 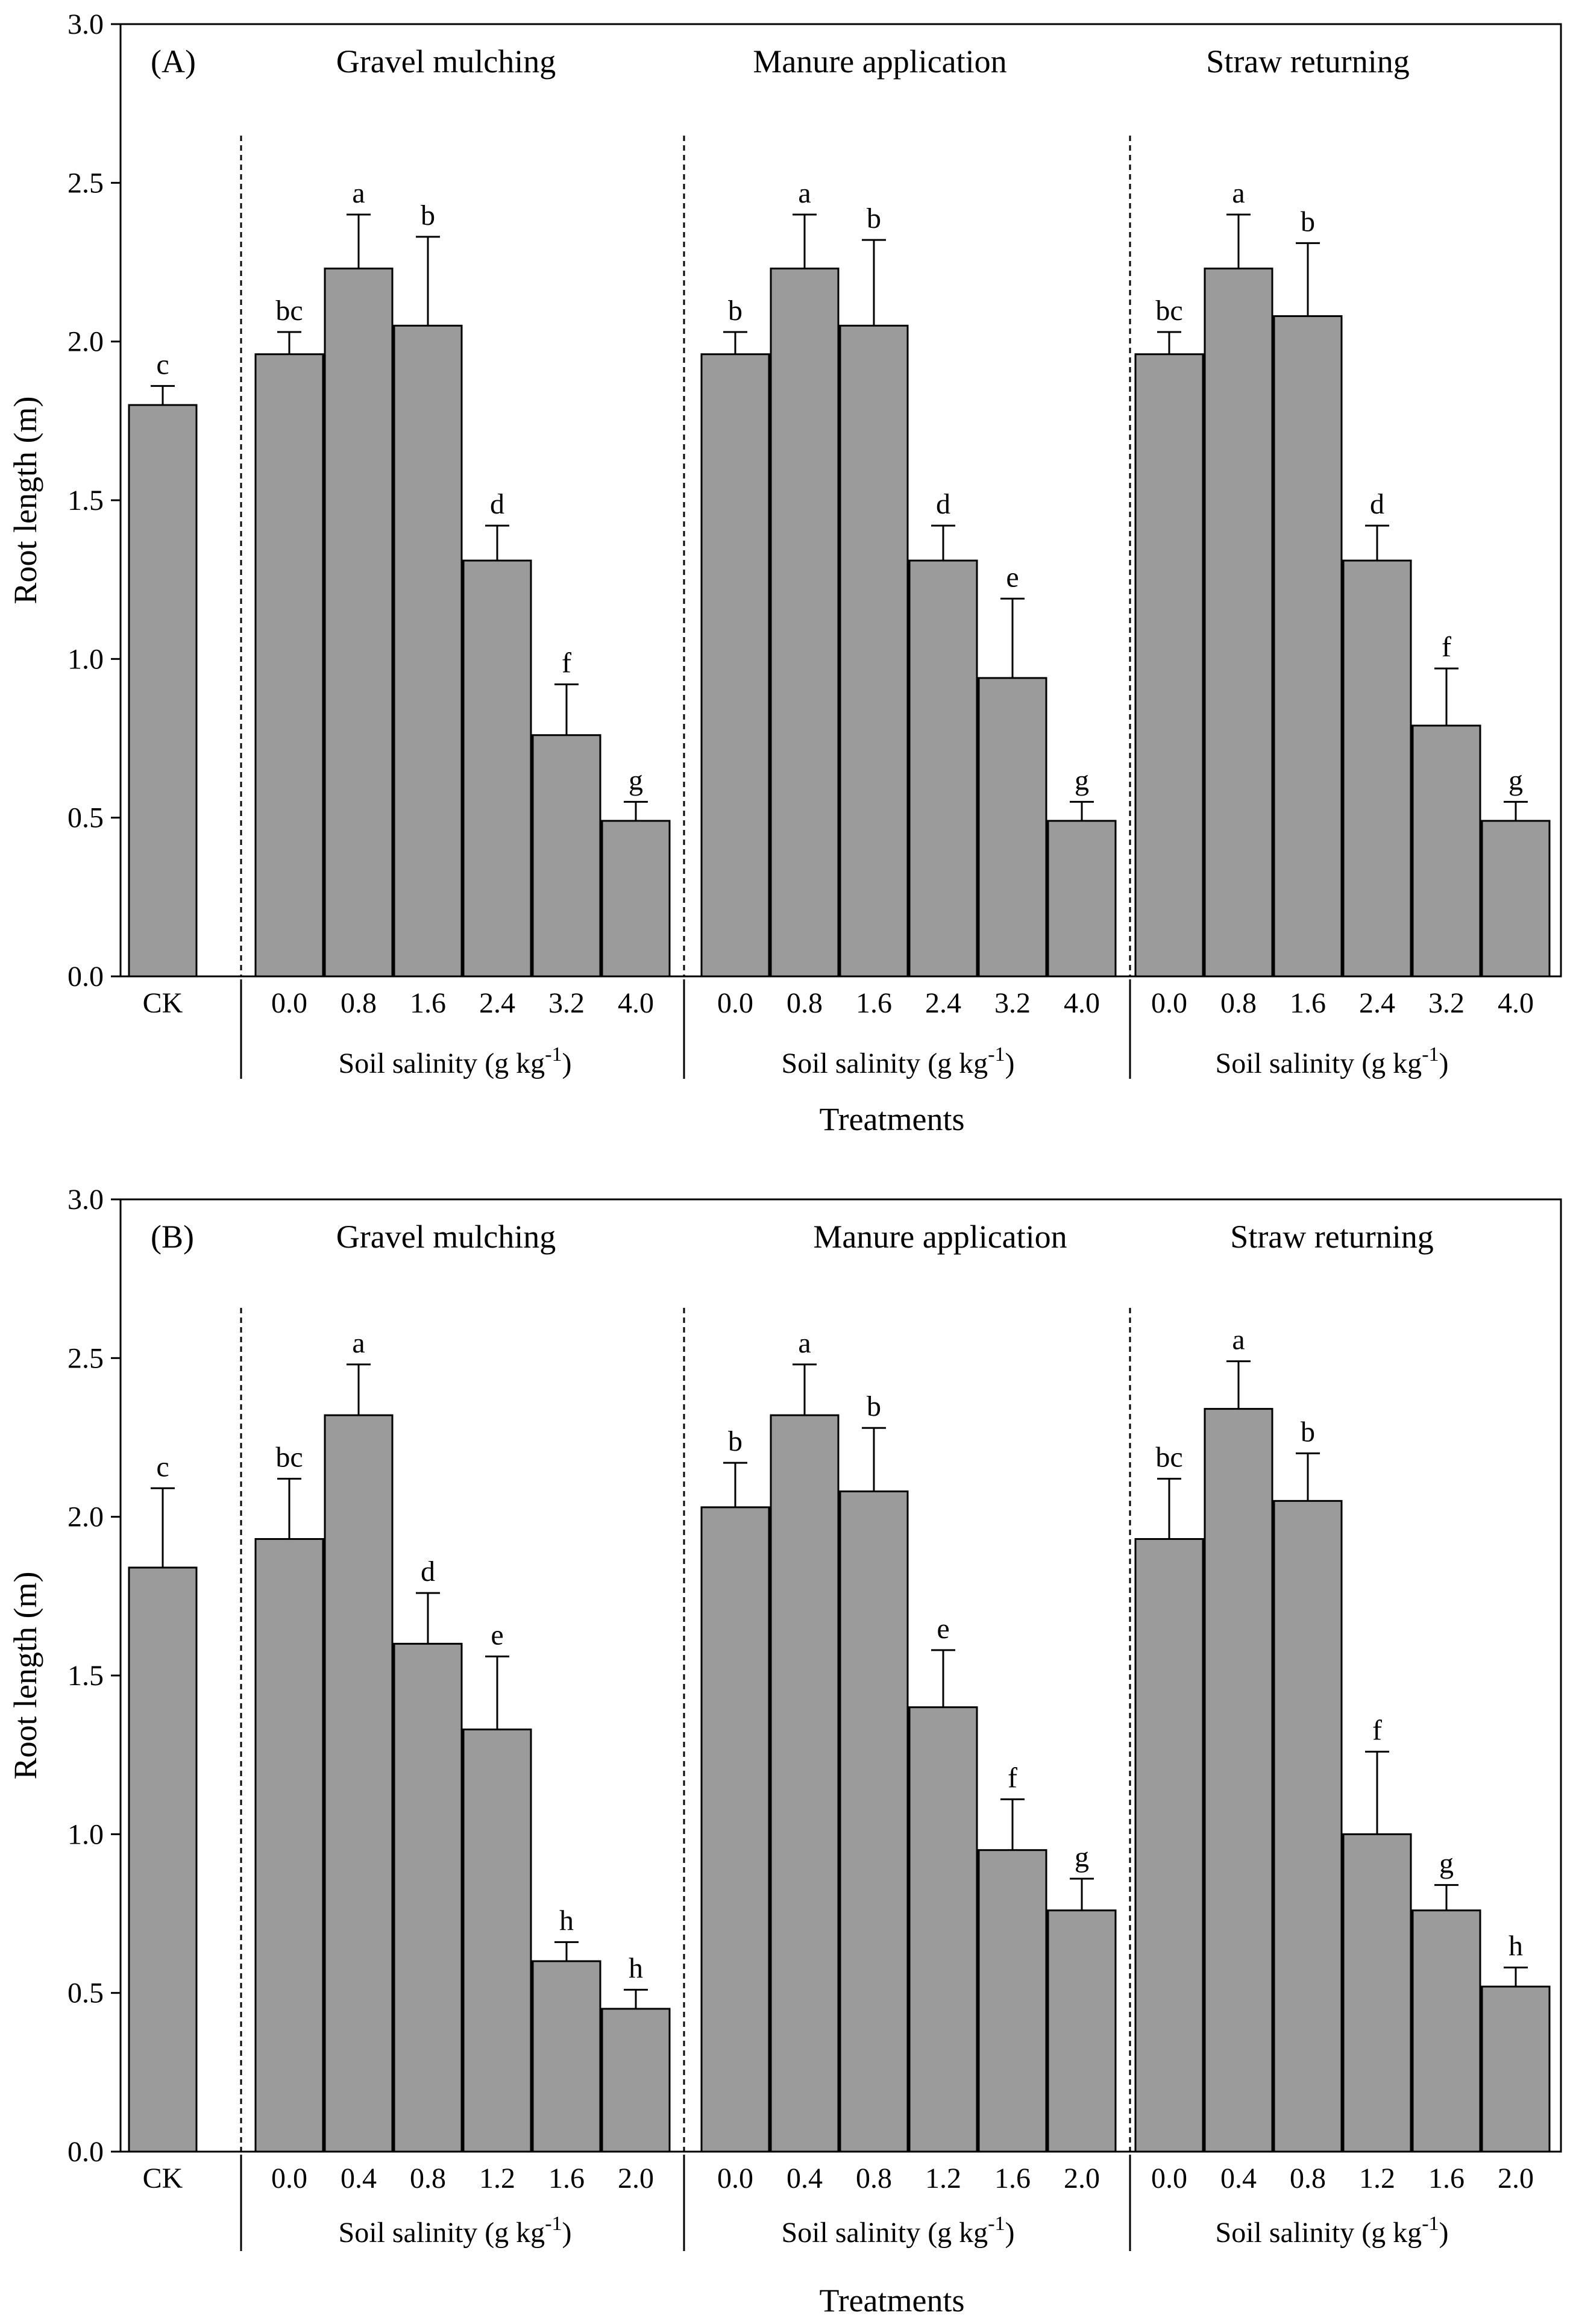 What do you see at coordinates (86, 183) in the screenshot?
I see `y-tick-label: 2.5` at bounding box center [86, 183].